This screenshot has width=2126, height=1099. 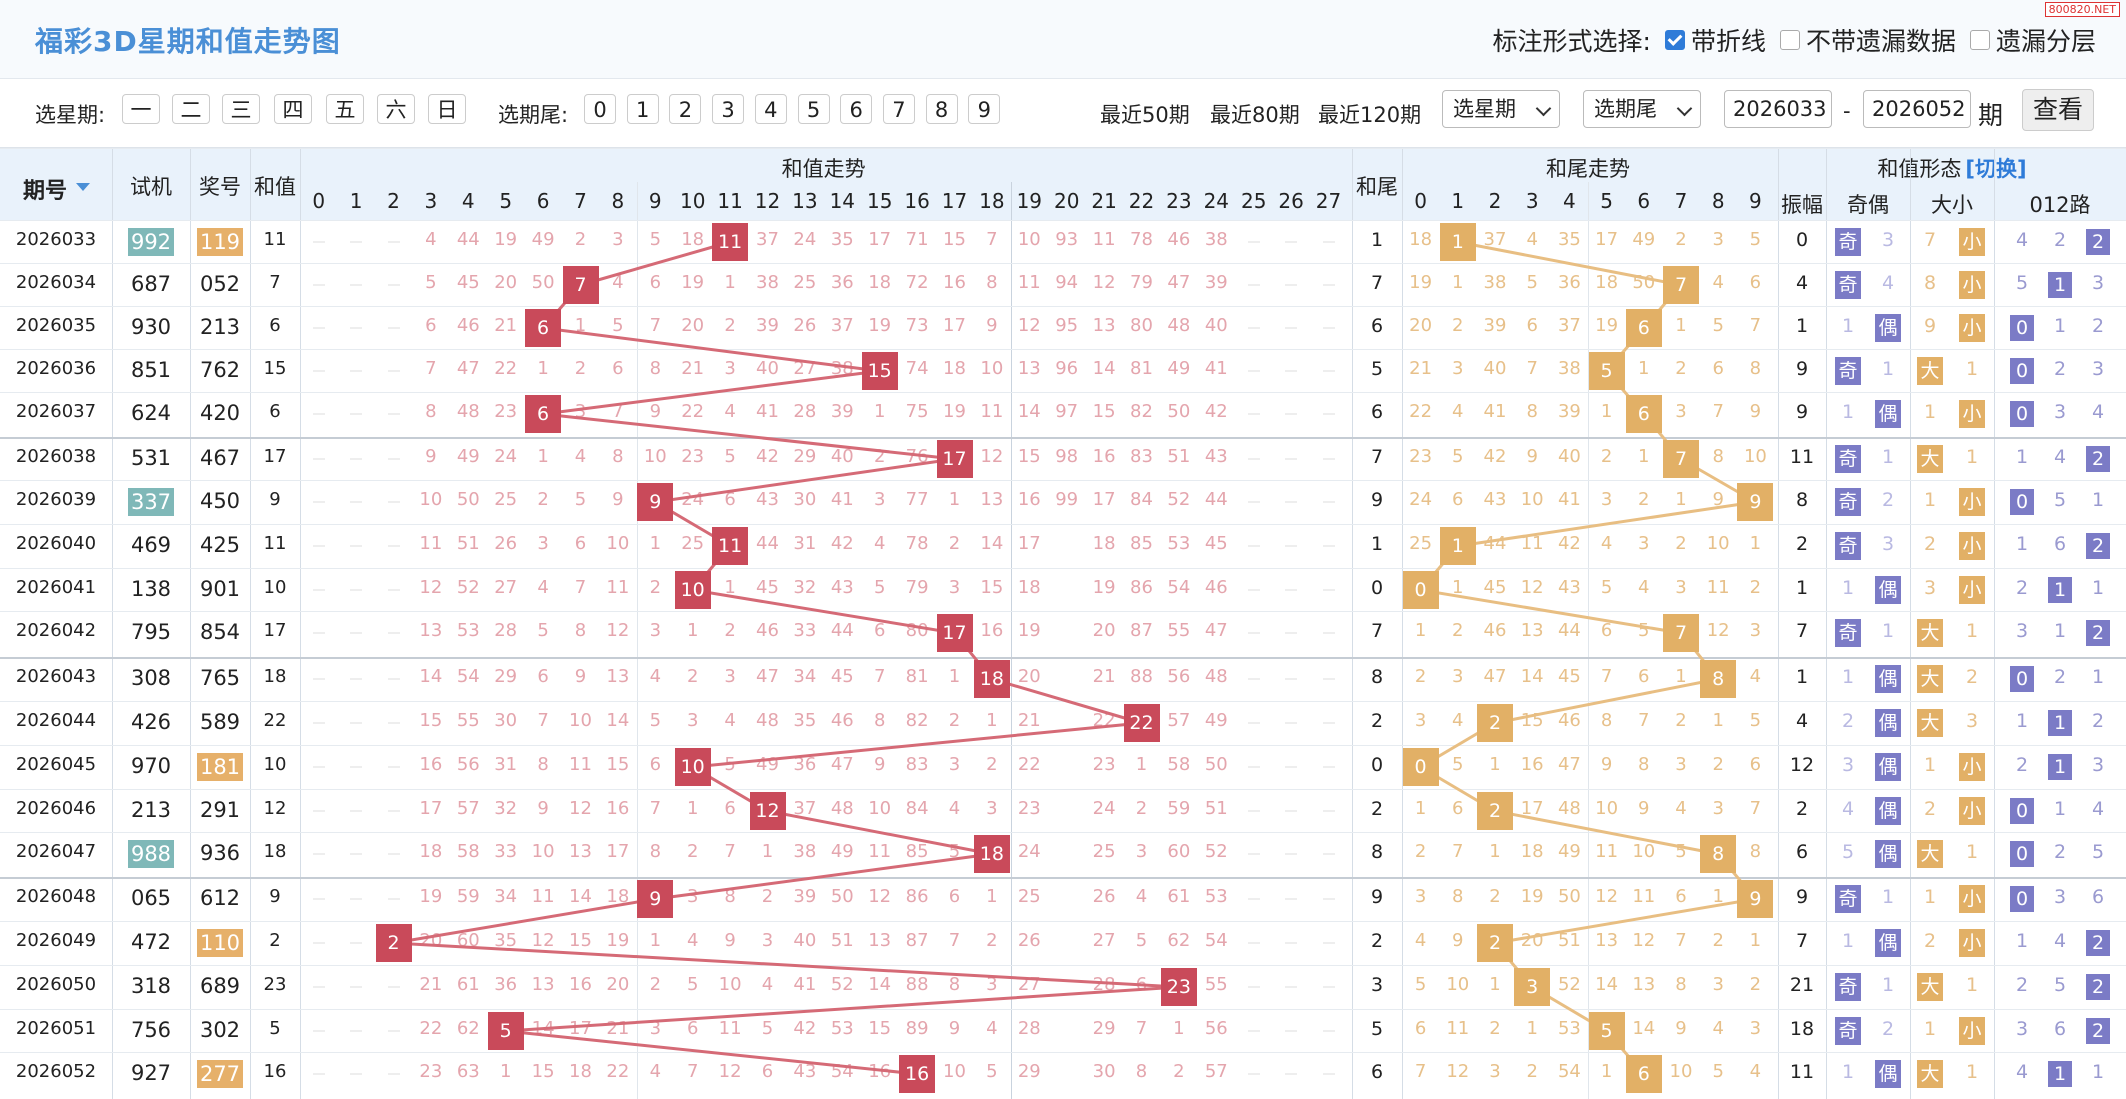 What do you see at coordinates (2060, 631) in the screenshot?
I see `r012-missing: 1` at bounding box center [2060, 631].